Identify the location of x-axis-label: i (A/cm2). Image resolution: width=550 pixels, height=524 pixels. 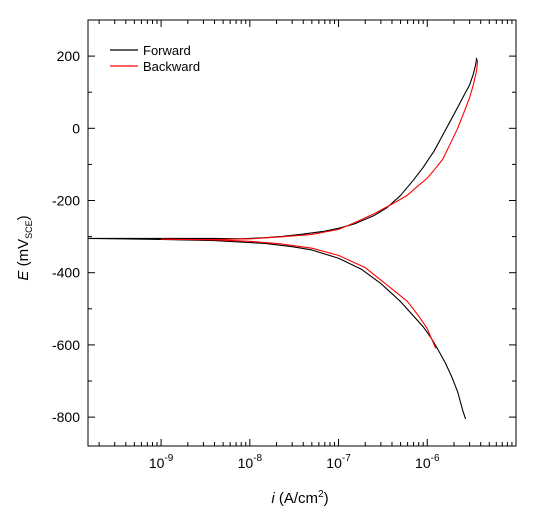
(299, 498).